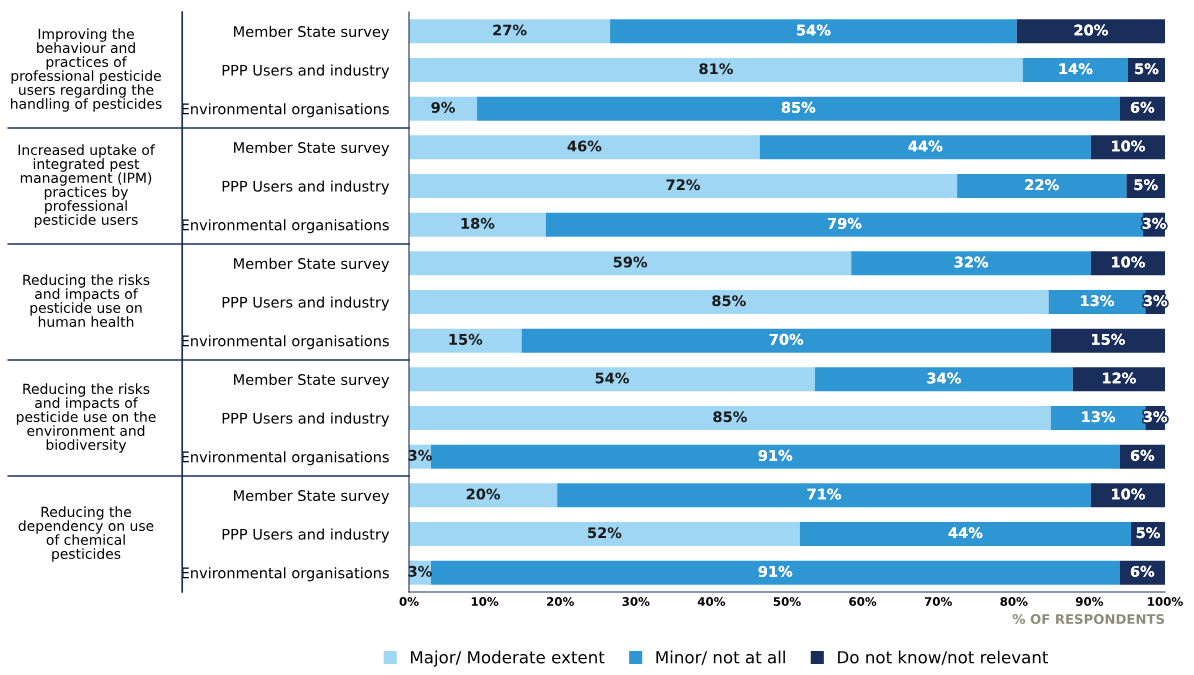  What do you see at coordinates (1014, 601) in the screenshot?
I see `x-tick-label: 80%` at bounding box center [1014, 601].